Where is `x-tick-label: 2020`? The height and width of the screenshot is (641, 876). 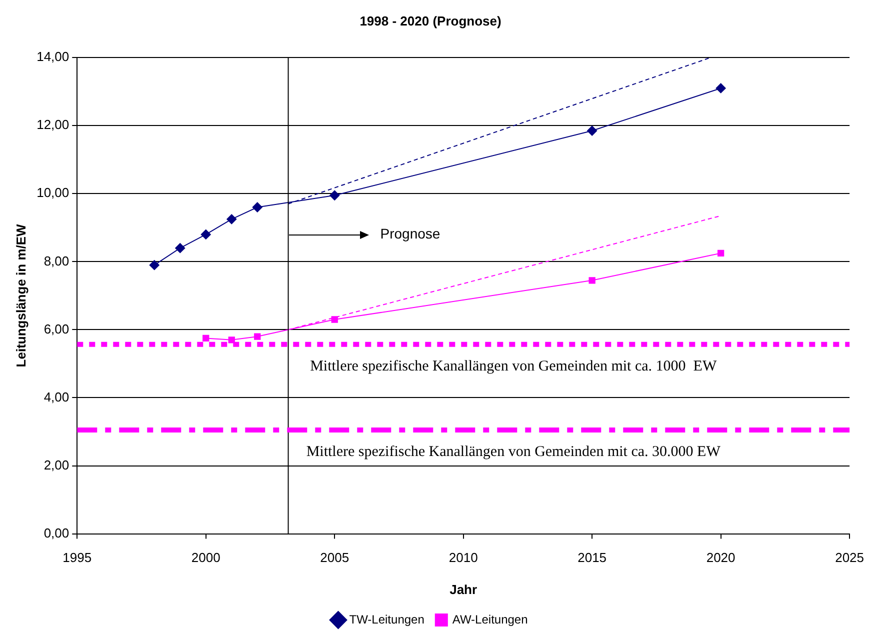 x-tick-label: 2020 is located at coordinates (721, 558).